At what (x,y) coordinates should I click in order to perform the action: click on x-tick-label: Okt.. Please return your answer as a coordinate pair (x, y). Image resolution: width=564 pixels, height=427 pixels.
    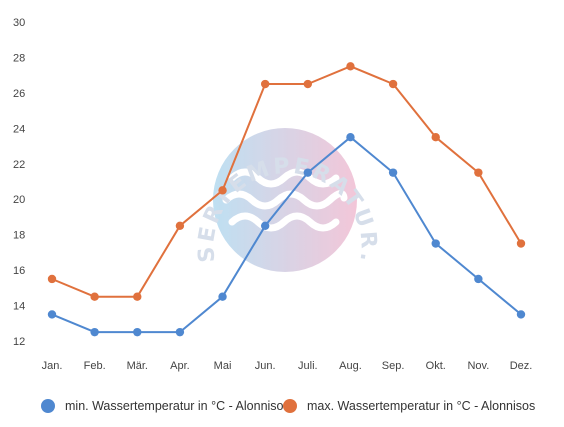
    Looking at the image, I should click on (436, 366).